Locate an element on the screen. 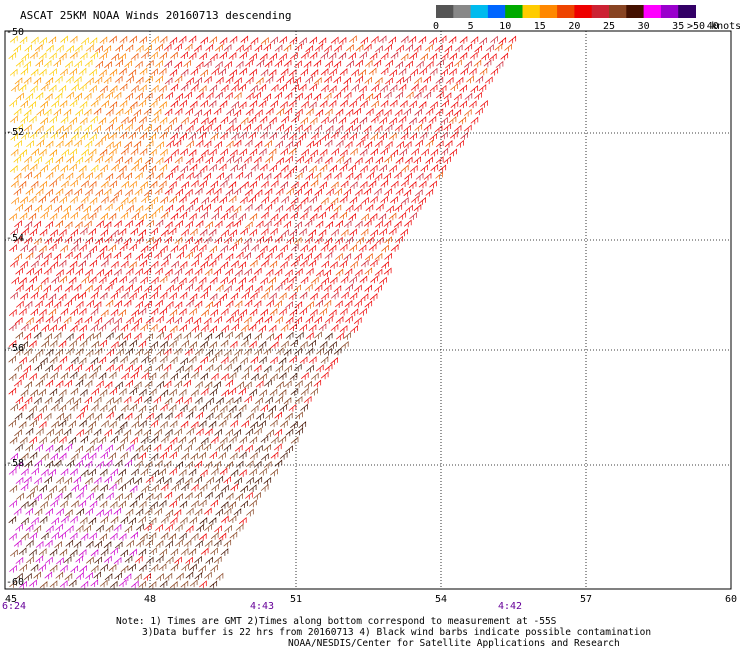  y-tick-56: -56 is located at coordinates (15, 348).